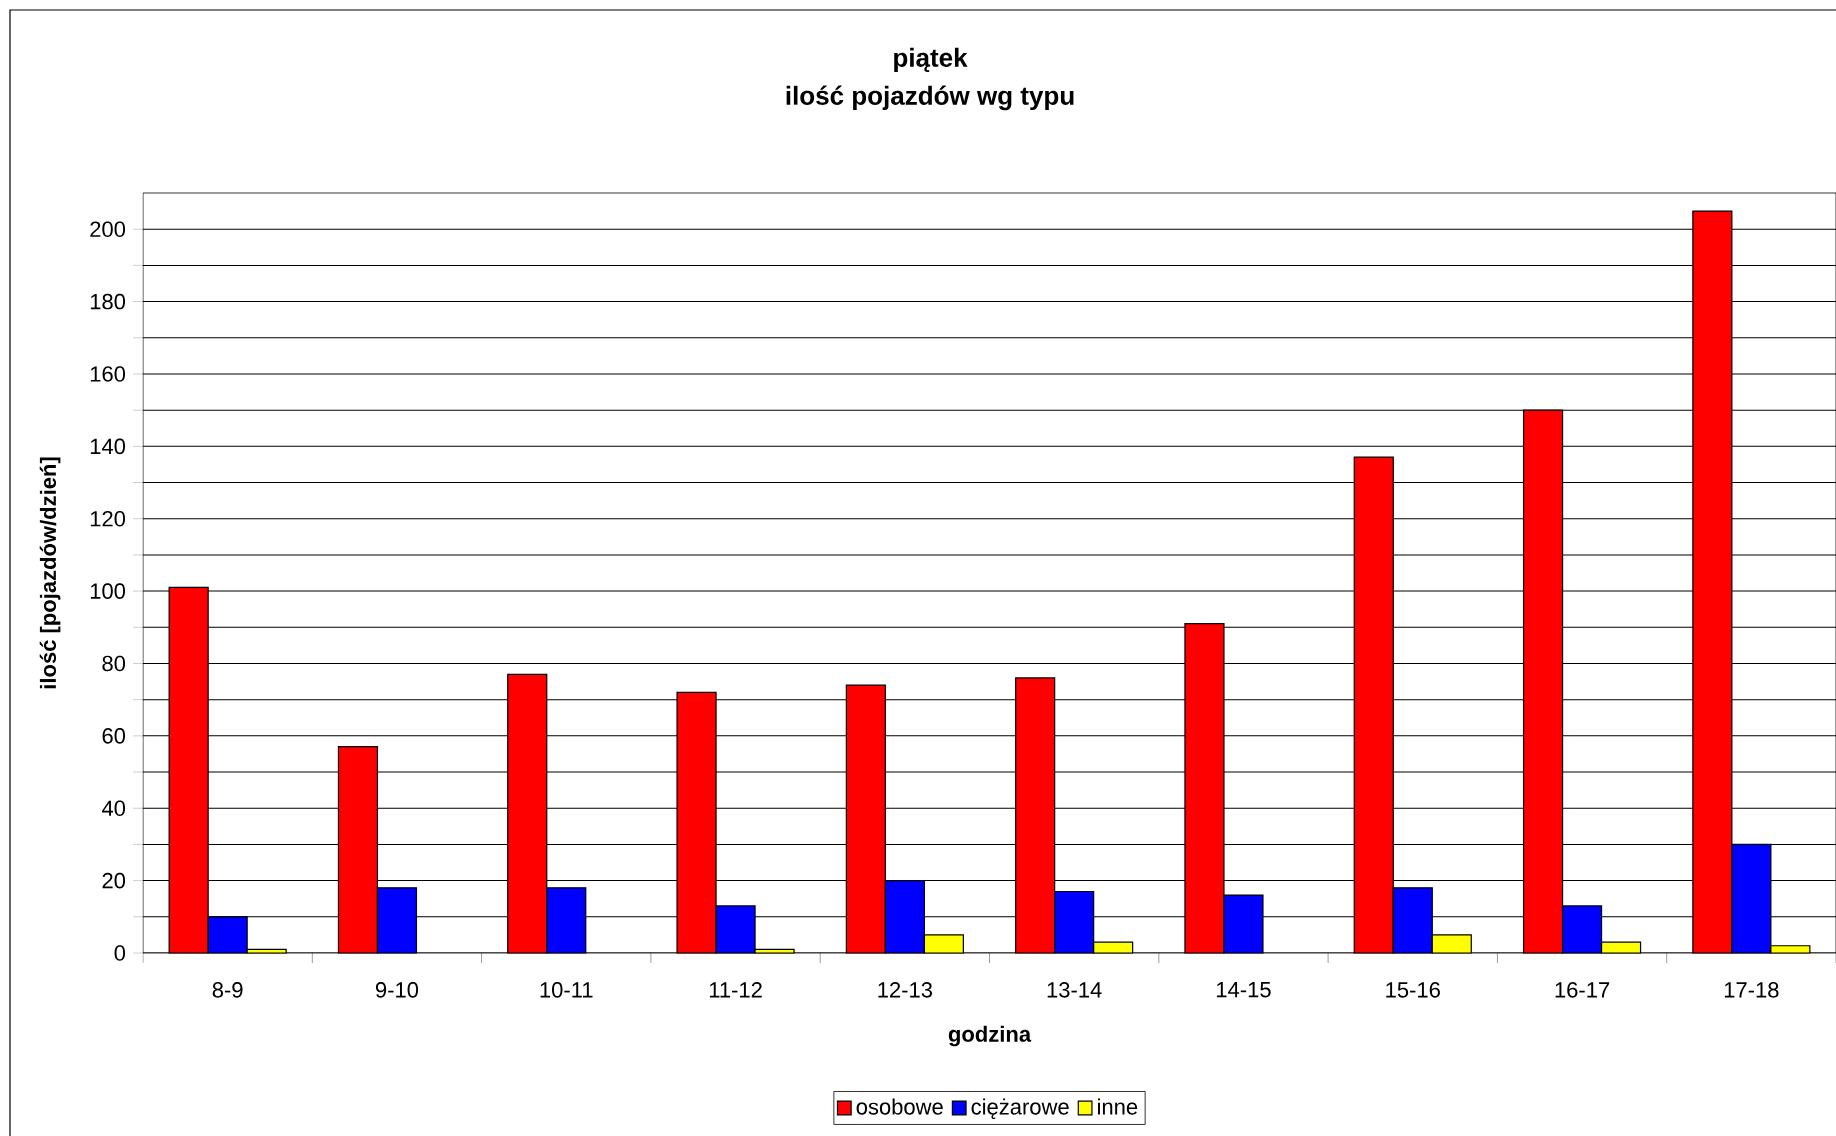 Image resolution: width=1836 pixels, height=1136 pixels. Describe the element at coordinates (930, 98) in the screenshot. I see `chart-subtitle: ilość pojazdów wg typu` at that location.